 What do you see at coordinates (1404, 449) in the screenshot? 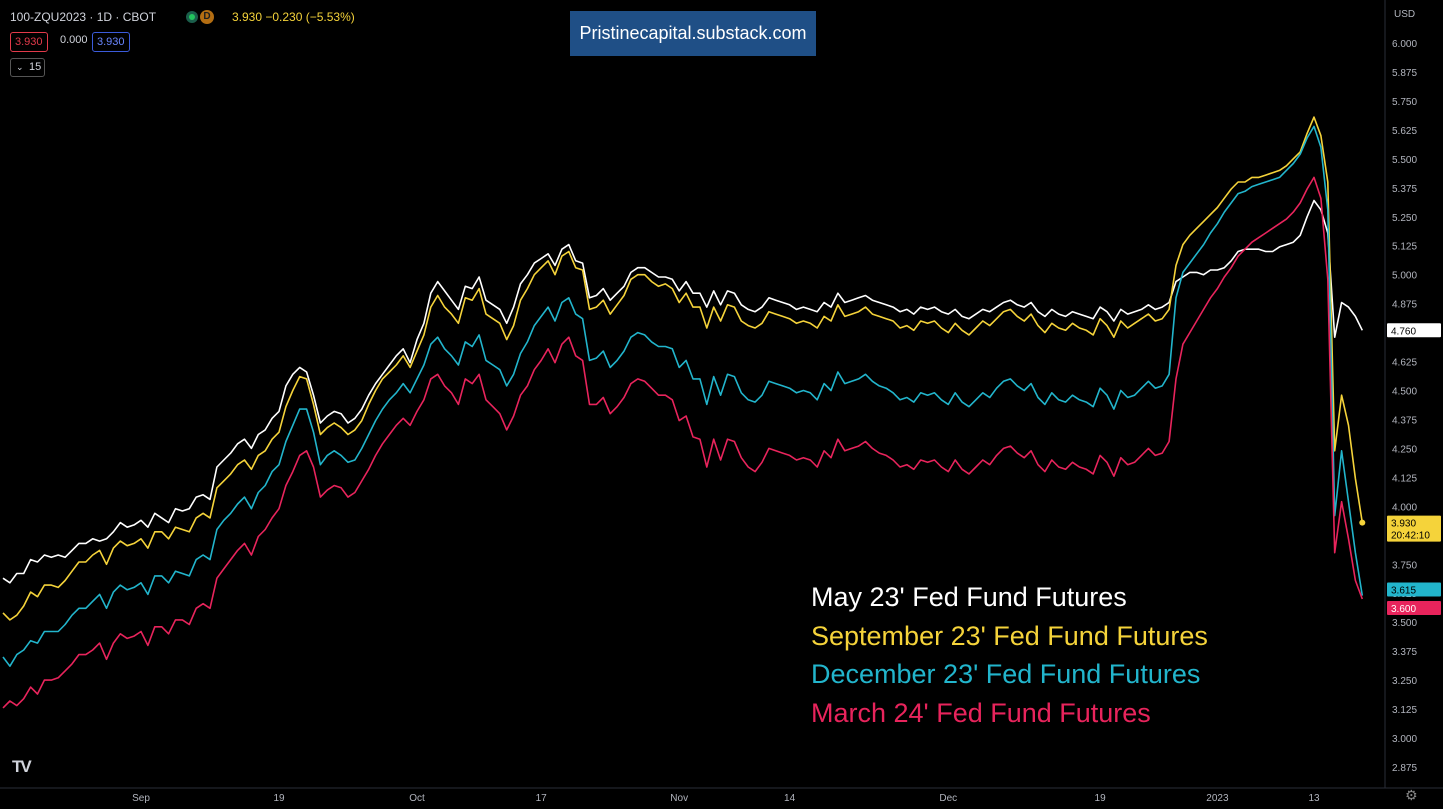
I see `y-tick-label: 4.250` at bounding box center [1404, 449].